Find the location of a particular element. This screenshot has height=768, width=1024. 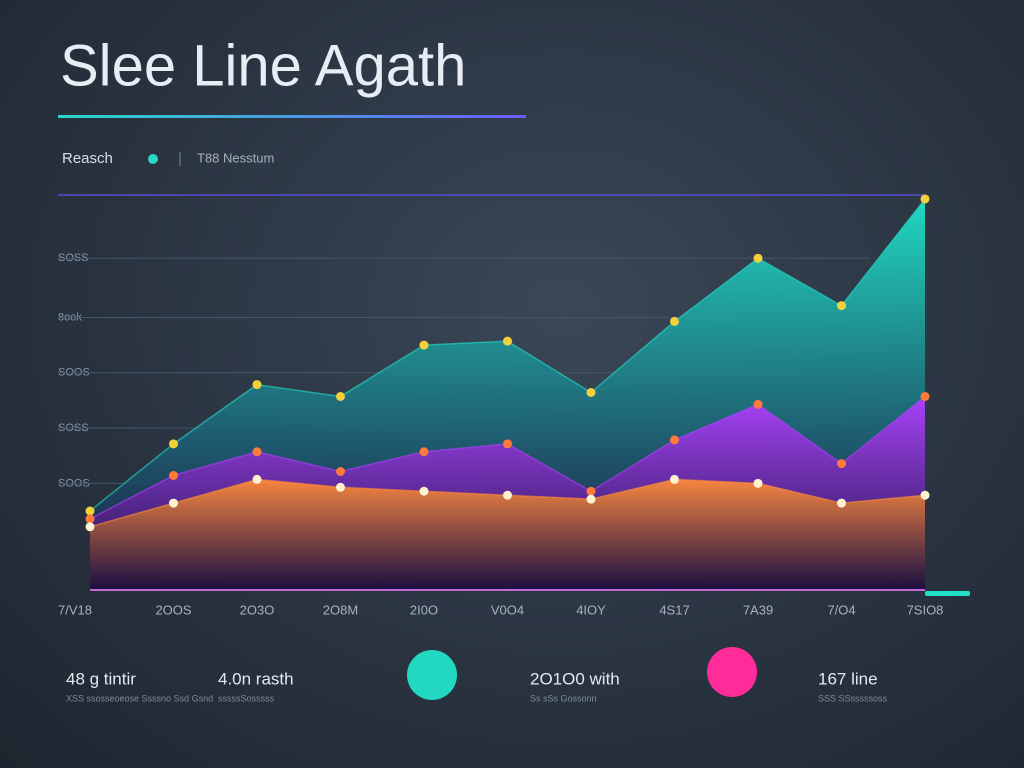

x-tick-label: 2O3O is located at coordinates (257, 609).